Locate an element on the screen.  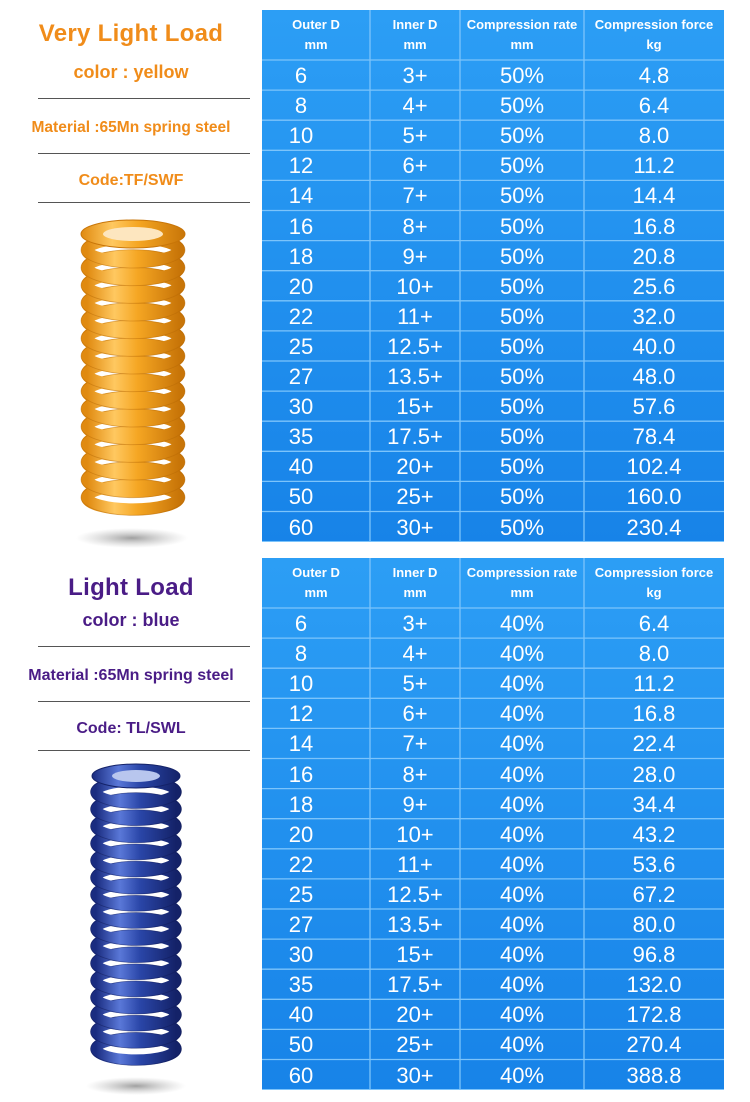
table-row: 6 3+ 50% 4.8 is located at coordinates (493, 75).